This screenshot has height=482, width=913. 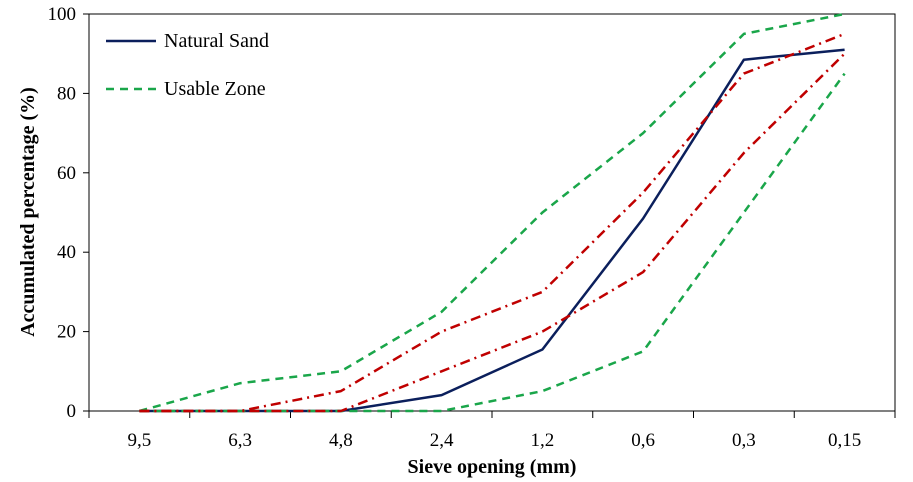 I want to click on legend-label-usable-zone: Usable Zone, so click(x=215, y=89).